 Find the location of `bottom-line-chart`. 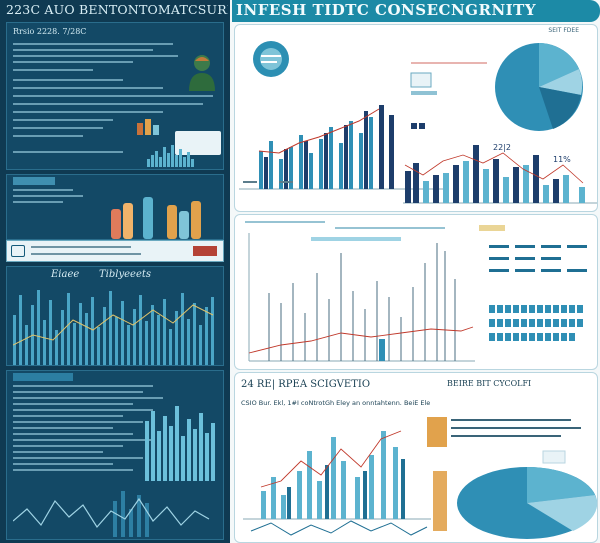

bottom-line-chart is located at coordinates (111, 514).